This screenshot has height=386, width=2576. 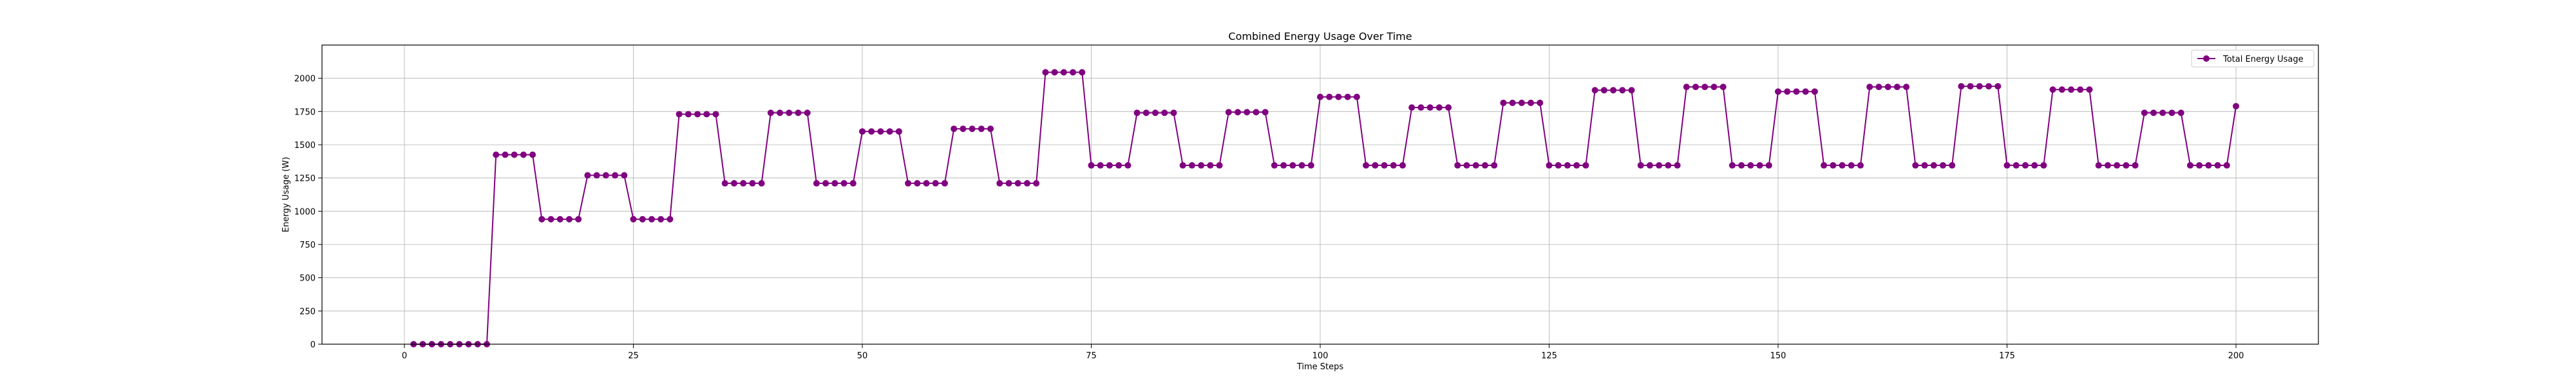 What do you see at coordinates (862, 356) in the screenshot?
I see `x-tick-label: 50` at bounding box center [862, 356].